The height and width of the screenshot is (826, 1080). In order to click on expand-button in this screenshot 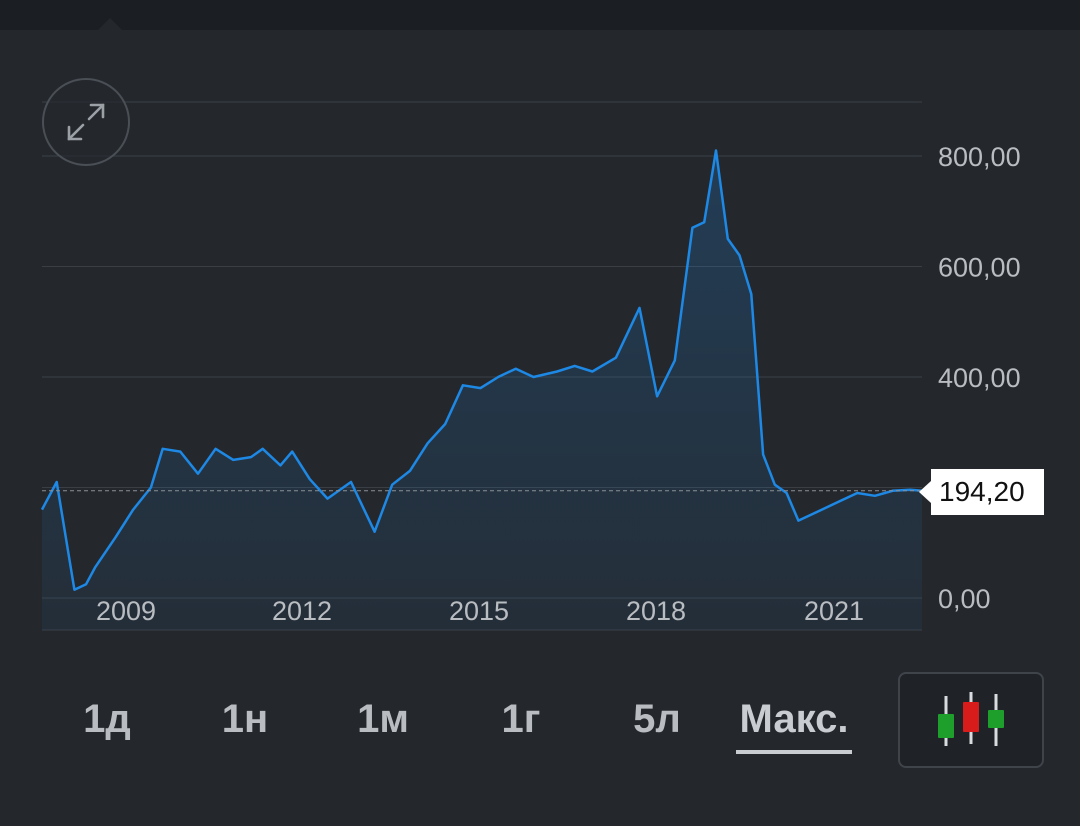, I will do `click(86, 122)`.